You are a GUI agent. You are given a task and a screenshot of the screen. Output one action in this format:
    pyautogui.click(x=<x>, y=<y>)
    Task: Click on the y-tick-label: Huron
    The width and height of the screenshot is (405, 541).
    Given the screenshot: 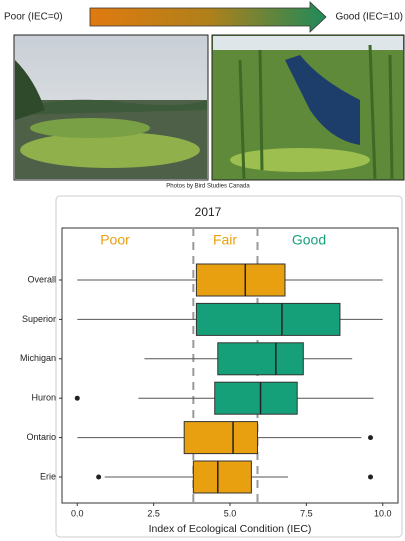 What is the action you would take?
    pyautogui.click(x=43, y=398)
    